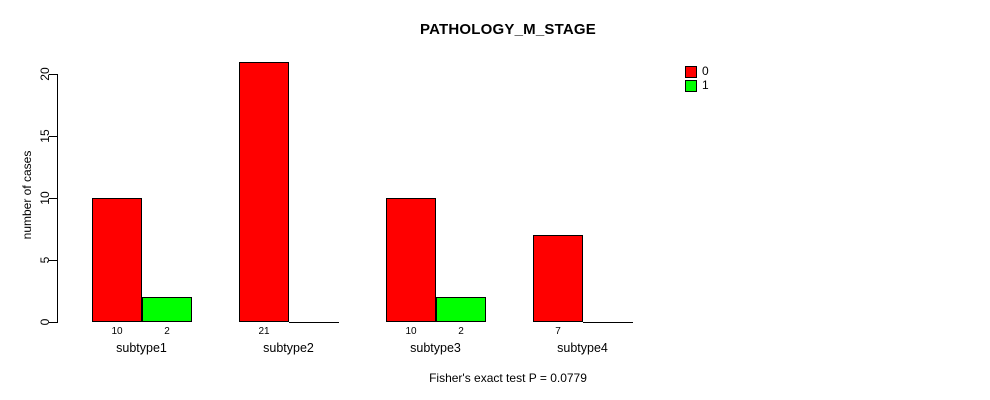 Image resolution: width=990 pixels, height=400 pixels. What do you see at coordinates (608, 322) in the screenshot?
I see `zero-bar-1-subtype4` at bounding box center [608, 322].